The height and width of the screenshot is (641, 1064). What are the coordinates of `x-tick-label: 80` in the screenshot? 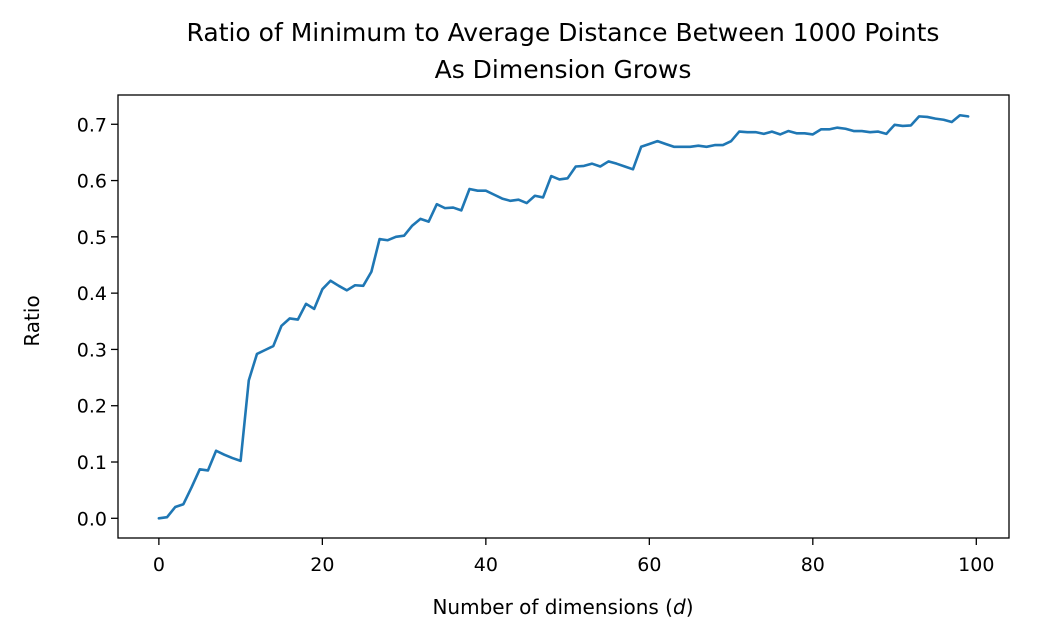 It's located at (813, 565).